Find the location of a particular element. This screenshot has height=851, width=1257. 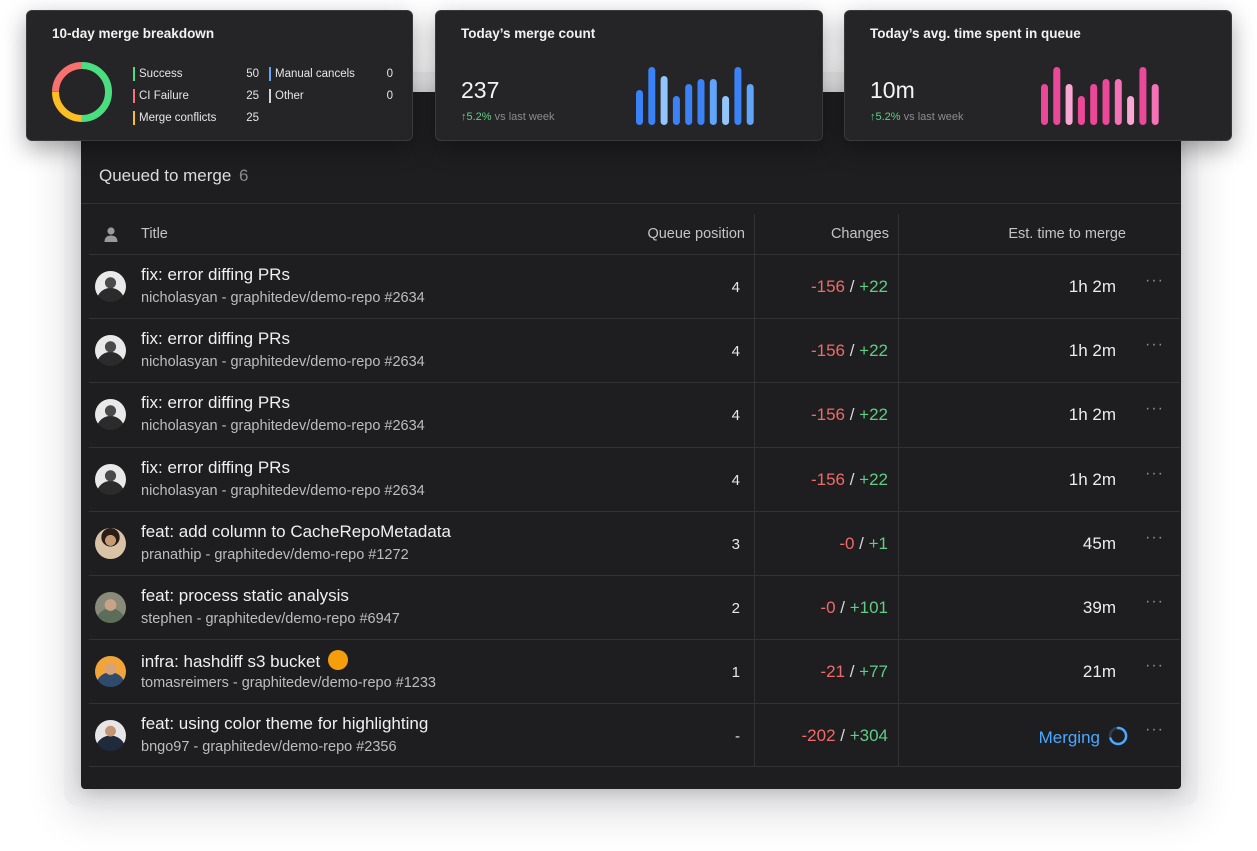

divider is located at coordinates (631, 203).